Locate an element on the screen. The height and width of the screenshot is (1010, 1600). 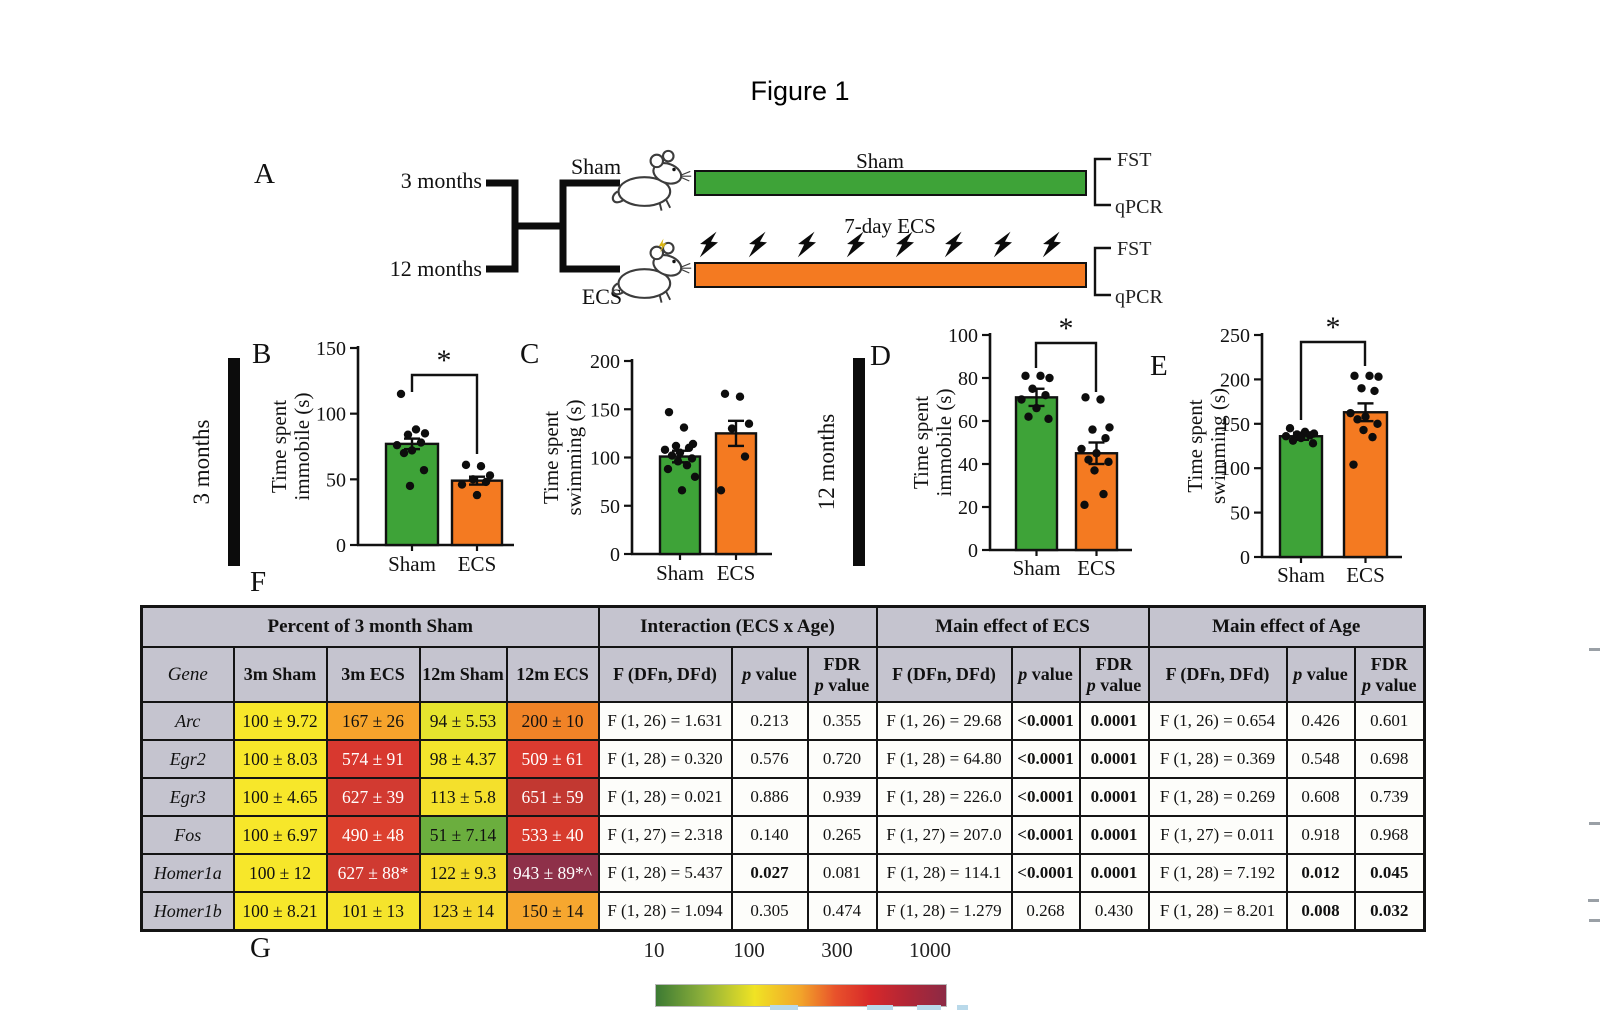
stat-cell: F (1, 27) = 207.0 is located at coordinates (944, 835).